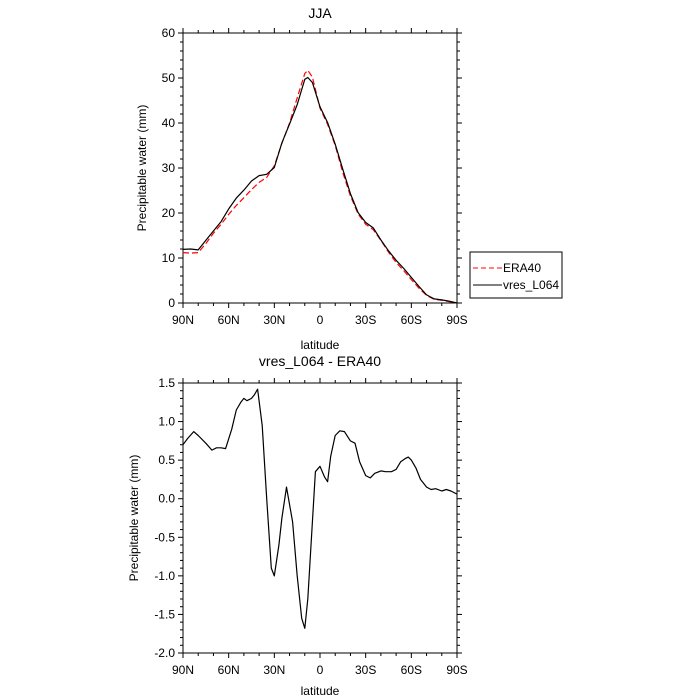  What do you see at coordinates (171, 303) in the screenshot?
I see `y-tick-label: 0` at bounding box center [171, 303].